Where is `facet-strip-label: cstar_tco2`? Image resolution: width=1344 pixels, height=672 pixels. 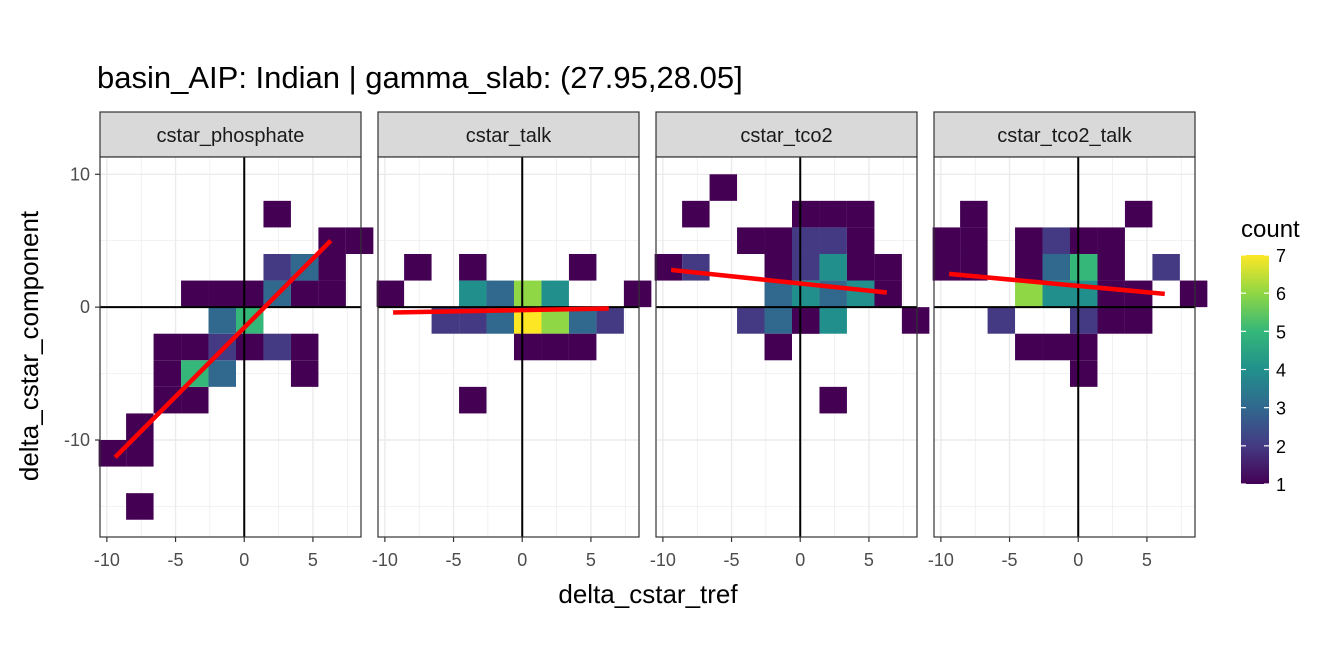
facet-strip-label: cstar_tco2 is located at coordinates (786, 136).